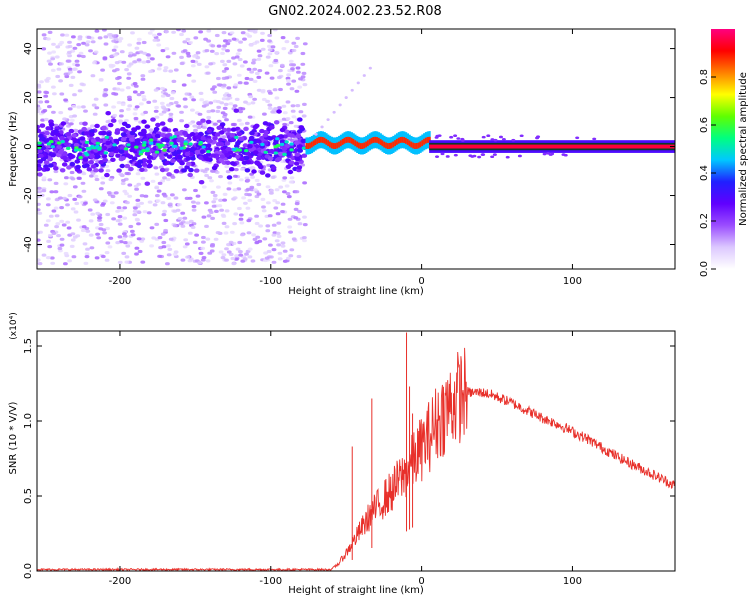 The width and height of the screenshot is (750, 600). What do you see at coordinates (370, 68) in the screenshot?
I see `transition-streak` at bounding box center [370, 68].